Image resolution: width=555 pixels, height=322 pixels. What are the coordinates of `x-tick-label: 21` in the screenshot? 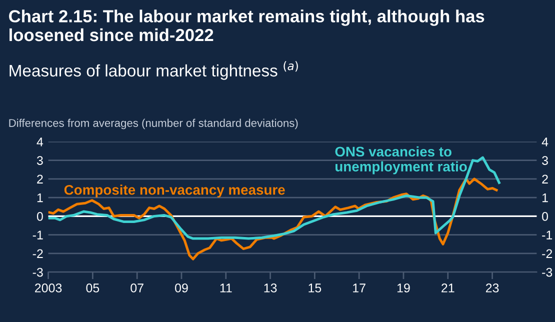 It's located at (448, 288).